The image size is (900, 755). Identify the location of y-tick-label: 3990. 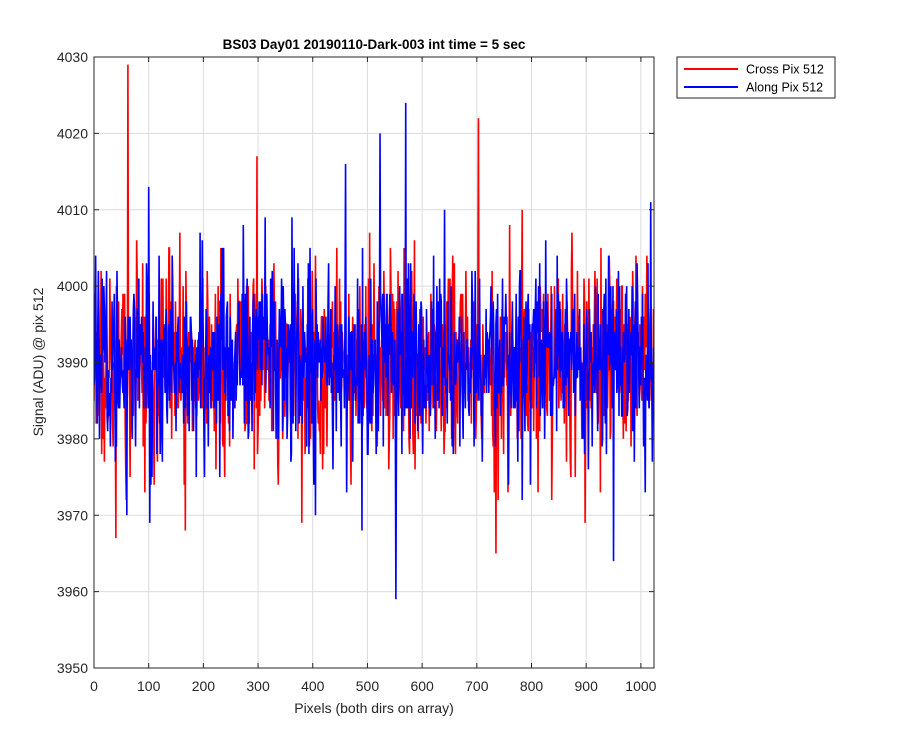
(72, 363).